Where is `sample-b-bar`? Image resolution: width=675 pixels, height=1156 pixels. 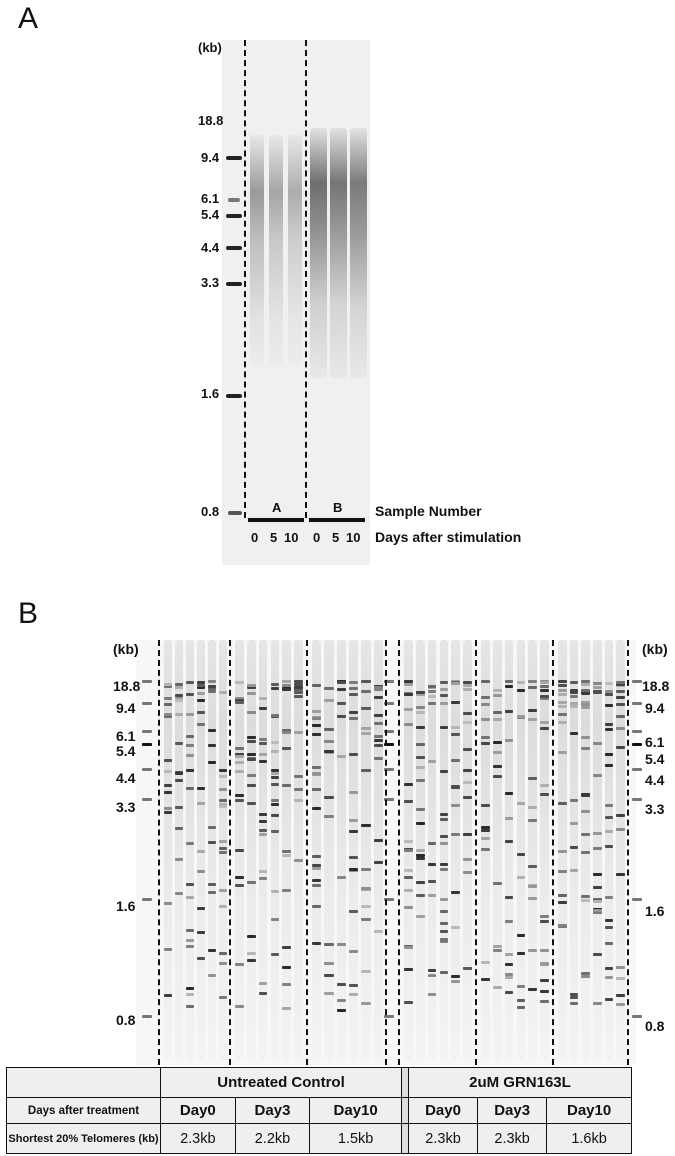 sample-b-bar is located at coordinates (337, 520).